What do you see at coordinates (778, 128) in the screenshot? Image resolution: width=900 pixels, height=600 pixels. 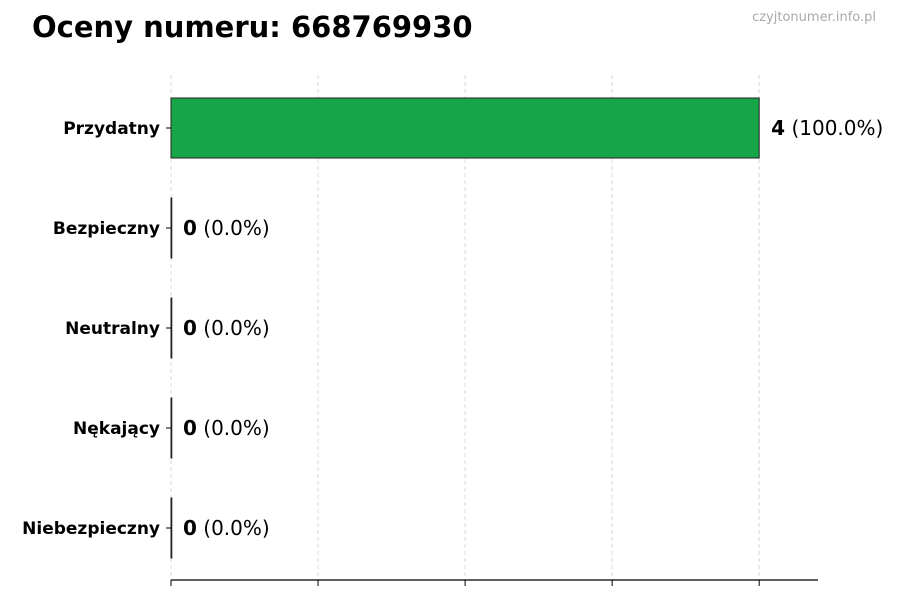 I see `data-value: 4` at bounding box center [778, 128].